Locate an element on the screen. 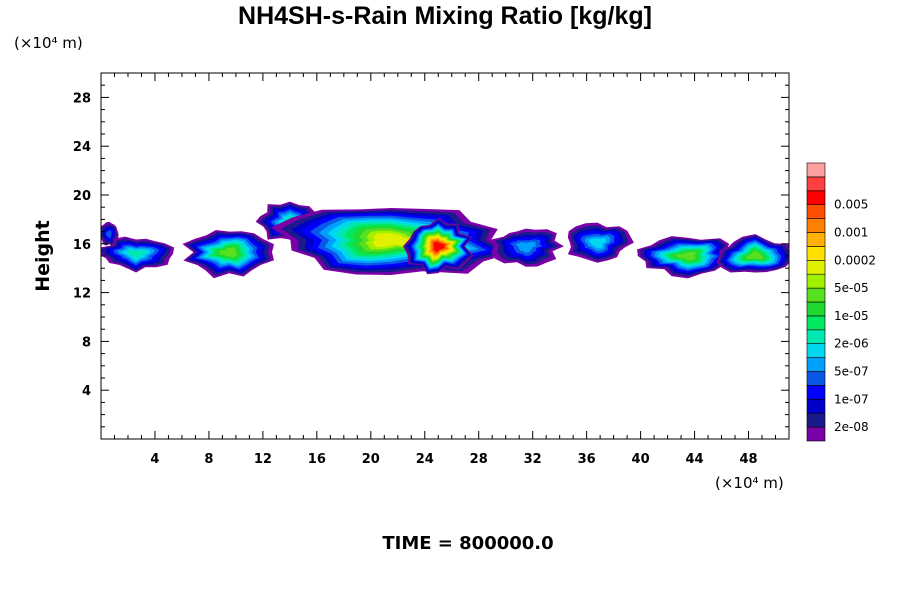 The image size is (900, 600). colorbar-label: 0.005 is located at coordinates (851, 205).